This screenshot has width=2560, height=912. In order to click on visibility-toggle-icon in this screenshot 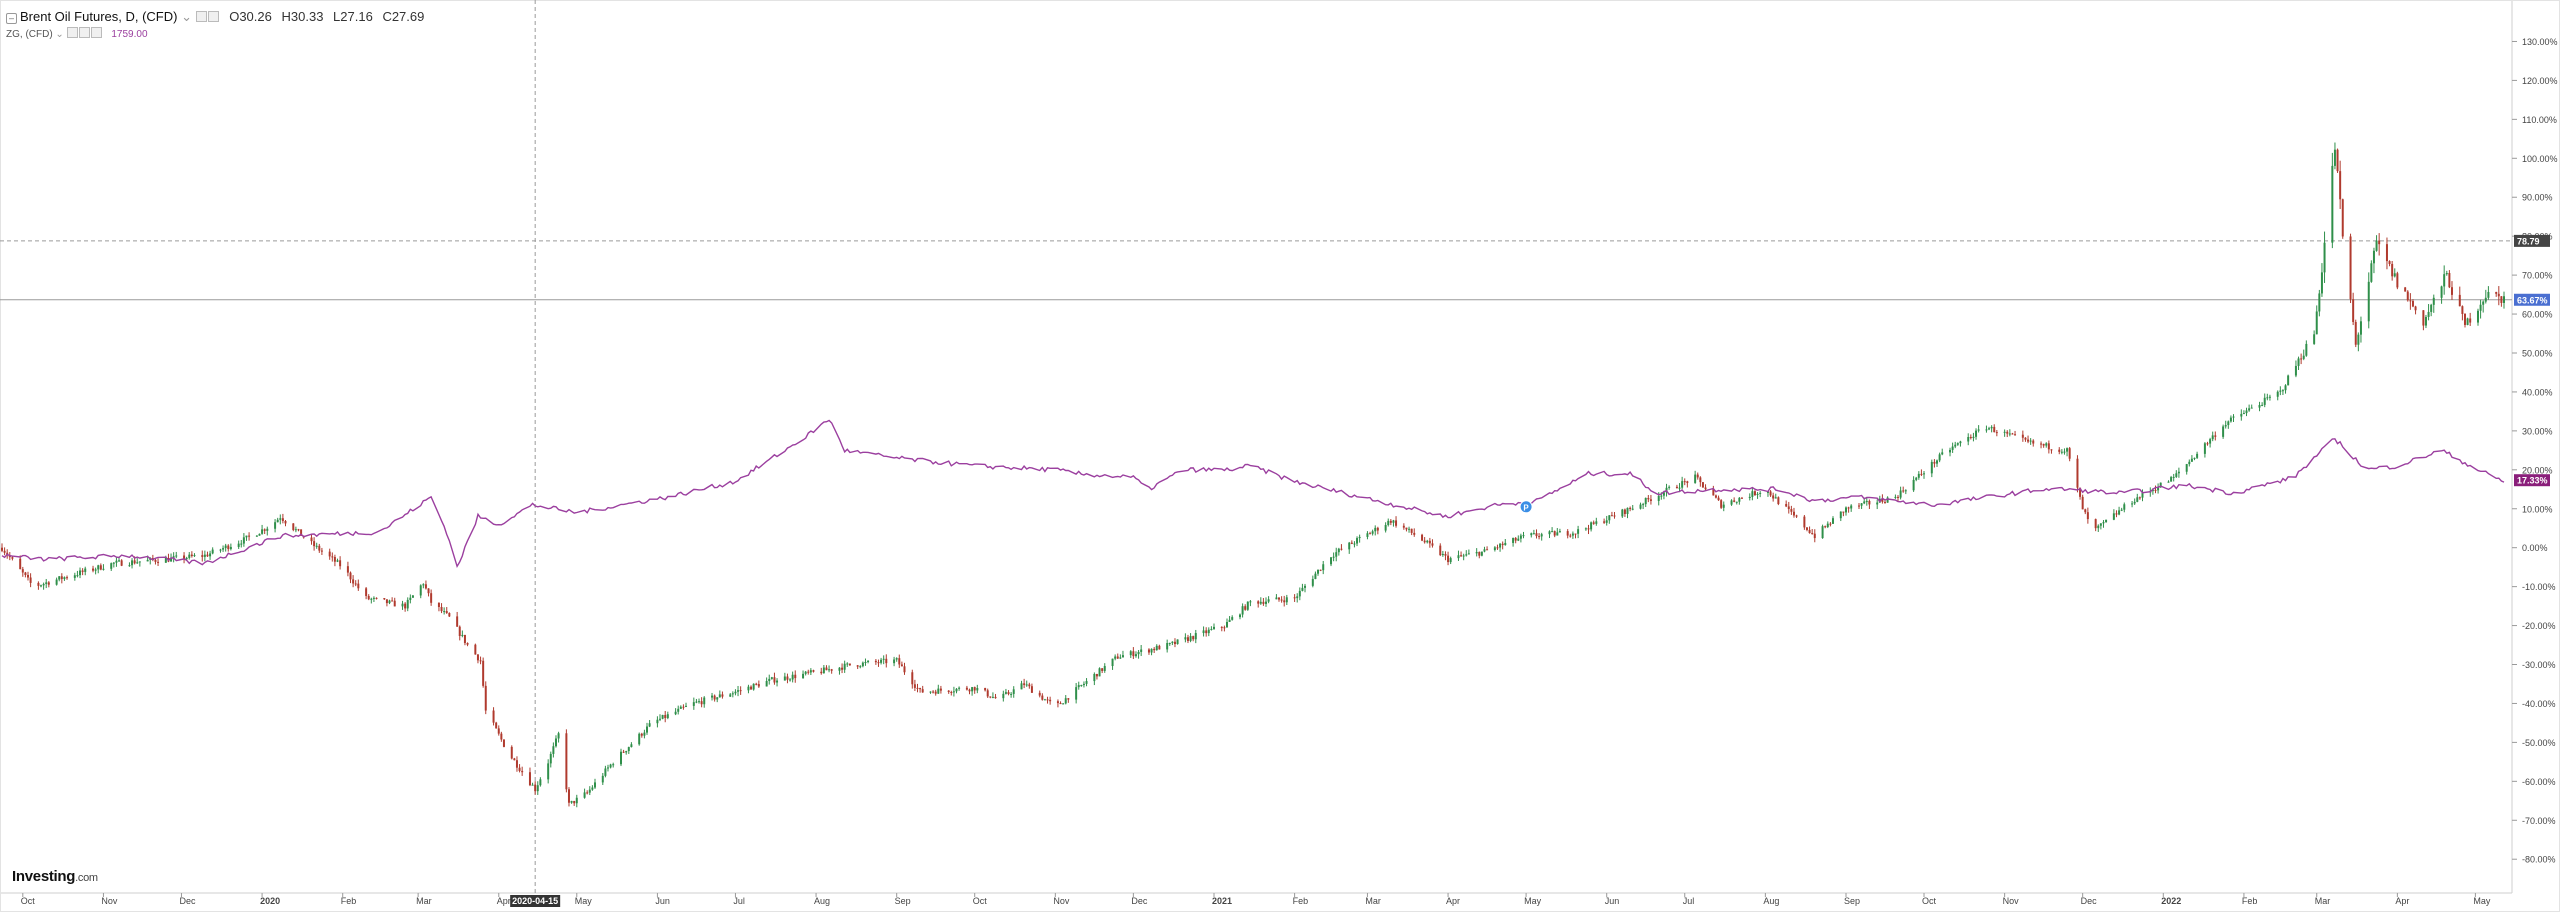, I will do `click(201, 16)`.